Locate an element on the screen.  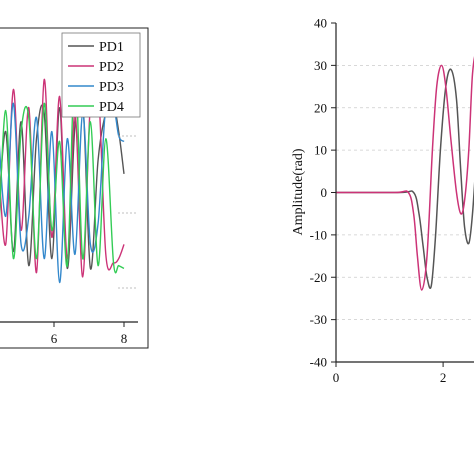
right-y-tick-label: 10 is located at coordinates (320, 150).